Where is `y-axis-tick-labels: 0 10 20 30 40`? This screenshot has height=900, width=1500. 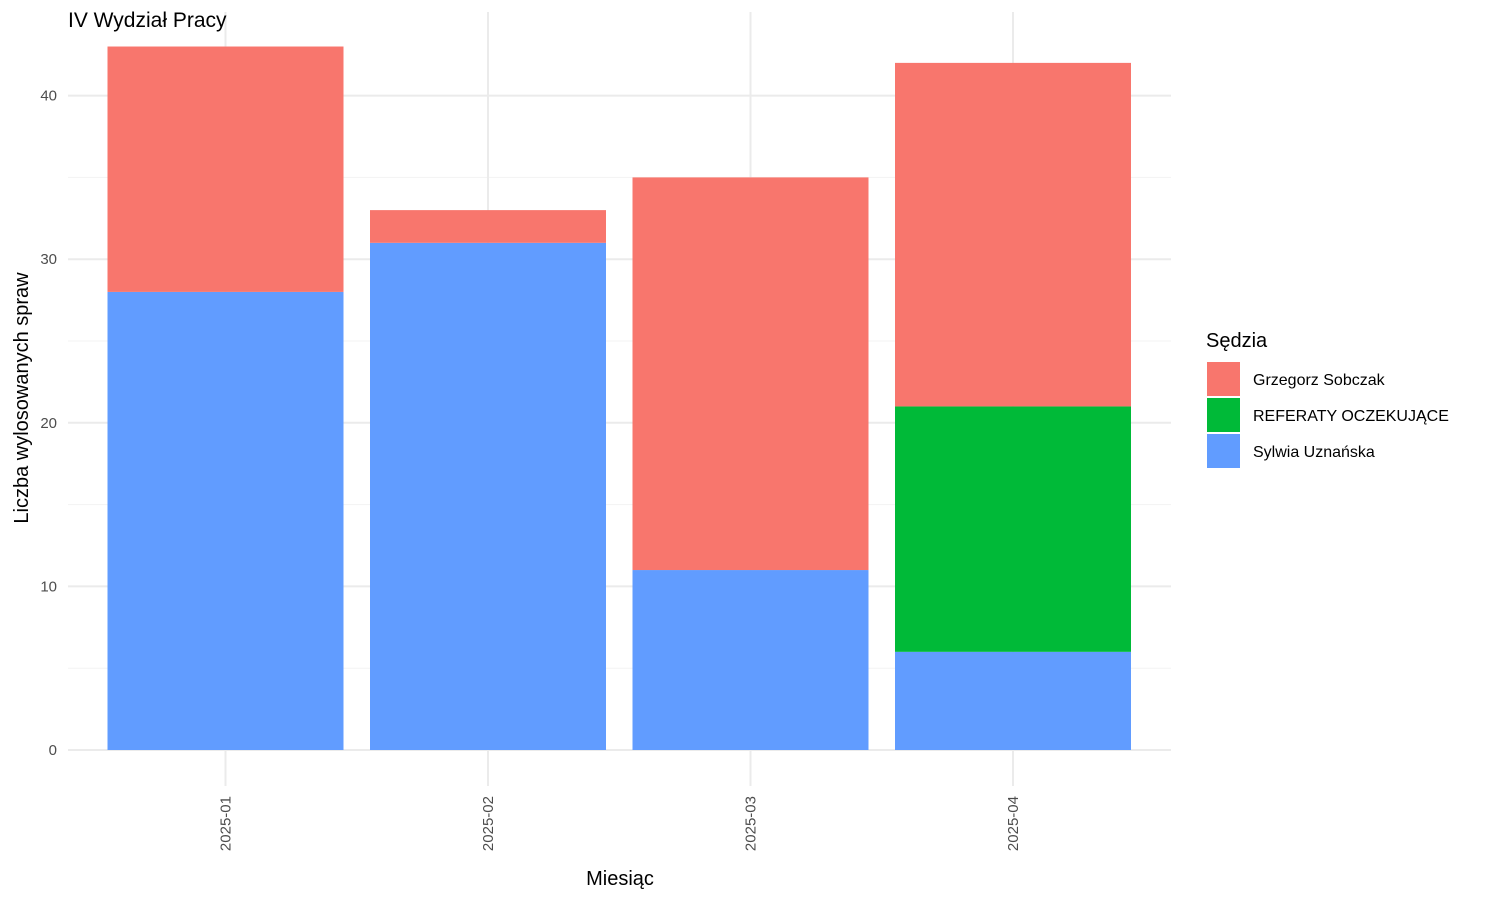
y-axis-tick-labels: 0 10 20 30 40 is located at coordinates (48, 423).